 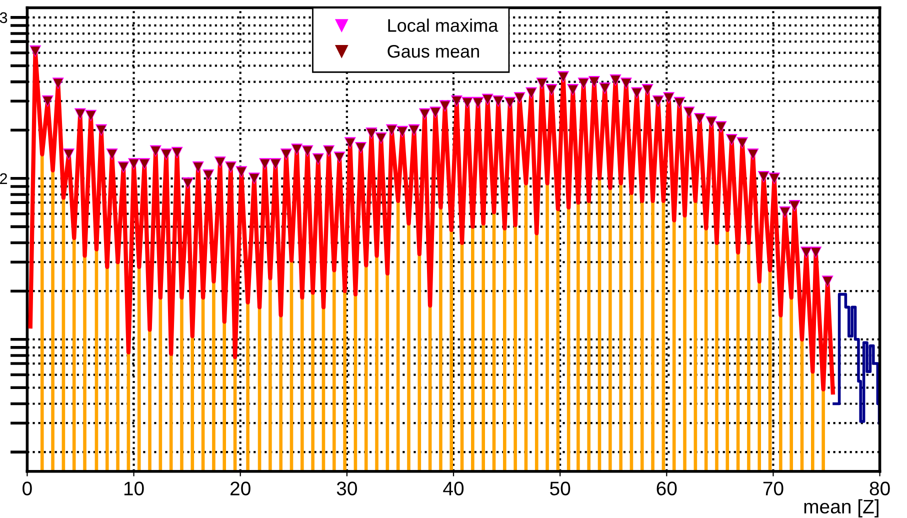 I want to click on y-tick-label: 2, so click(x=3, y=178).